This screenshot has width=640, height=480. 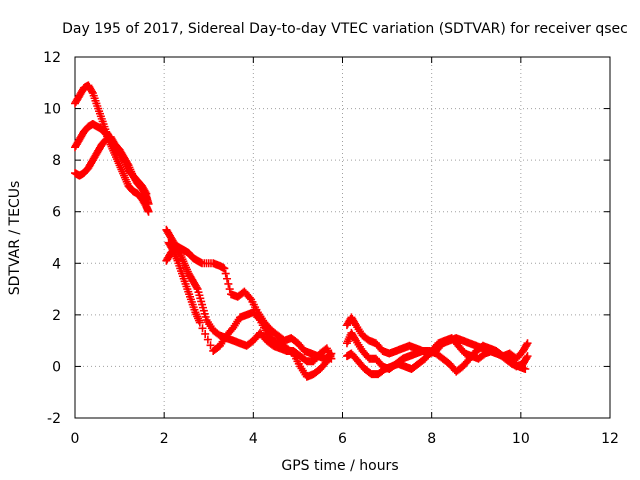 I want to click on y-tick-label: 4, so click(x=56, y=264).